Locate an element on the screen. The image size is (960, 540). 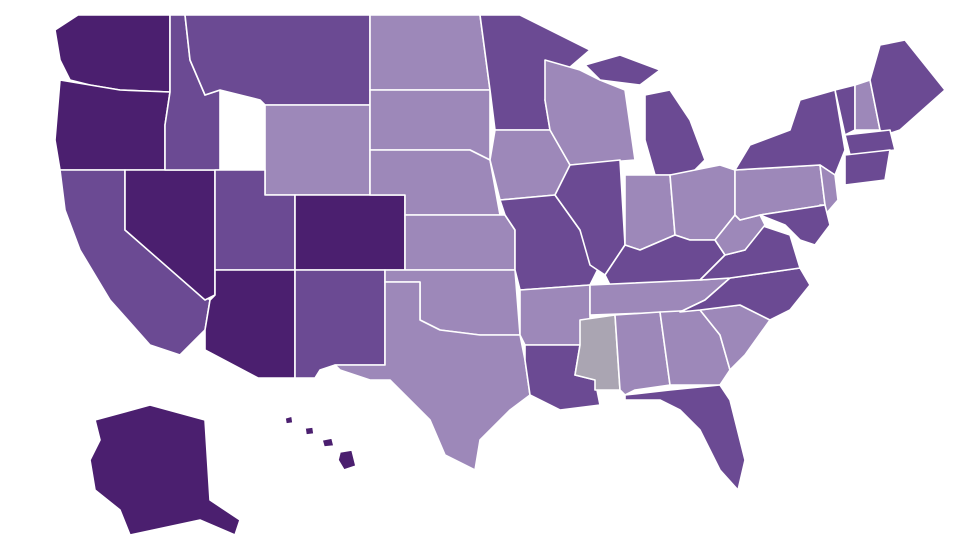
state-ks is located at coordinates (460, 242).